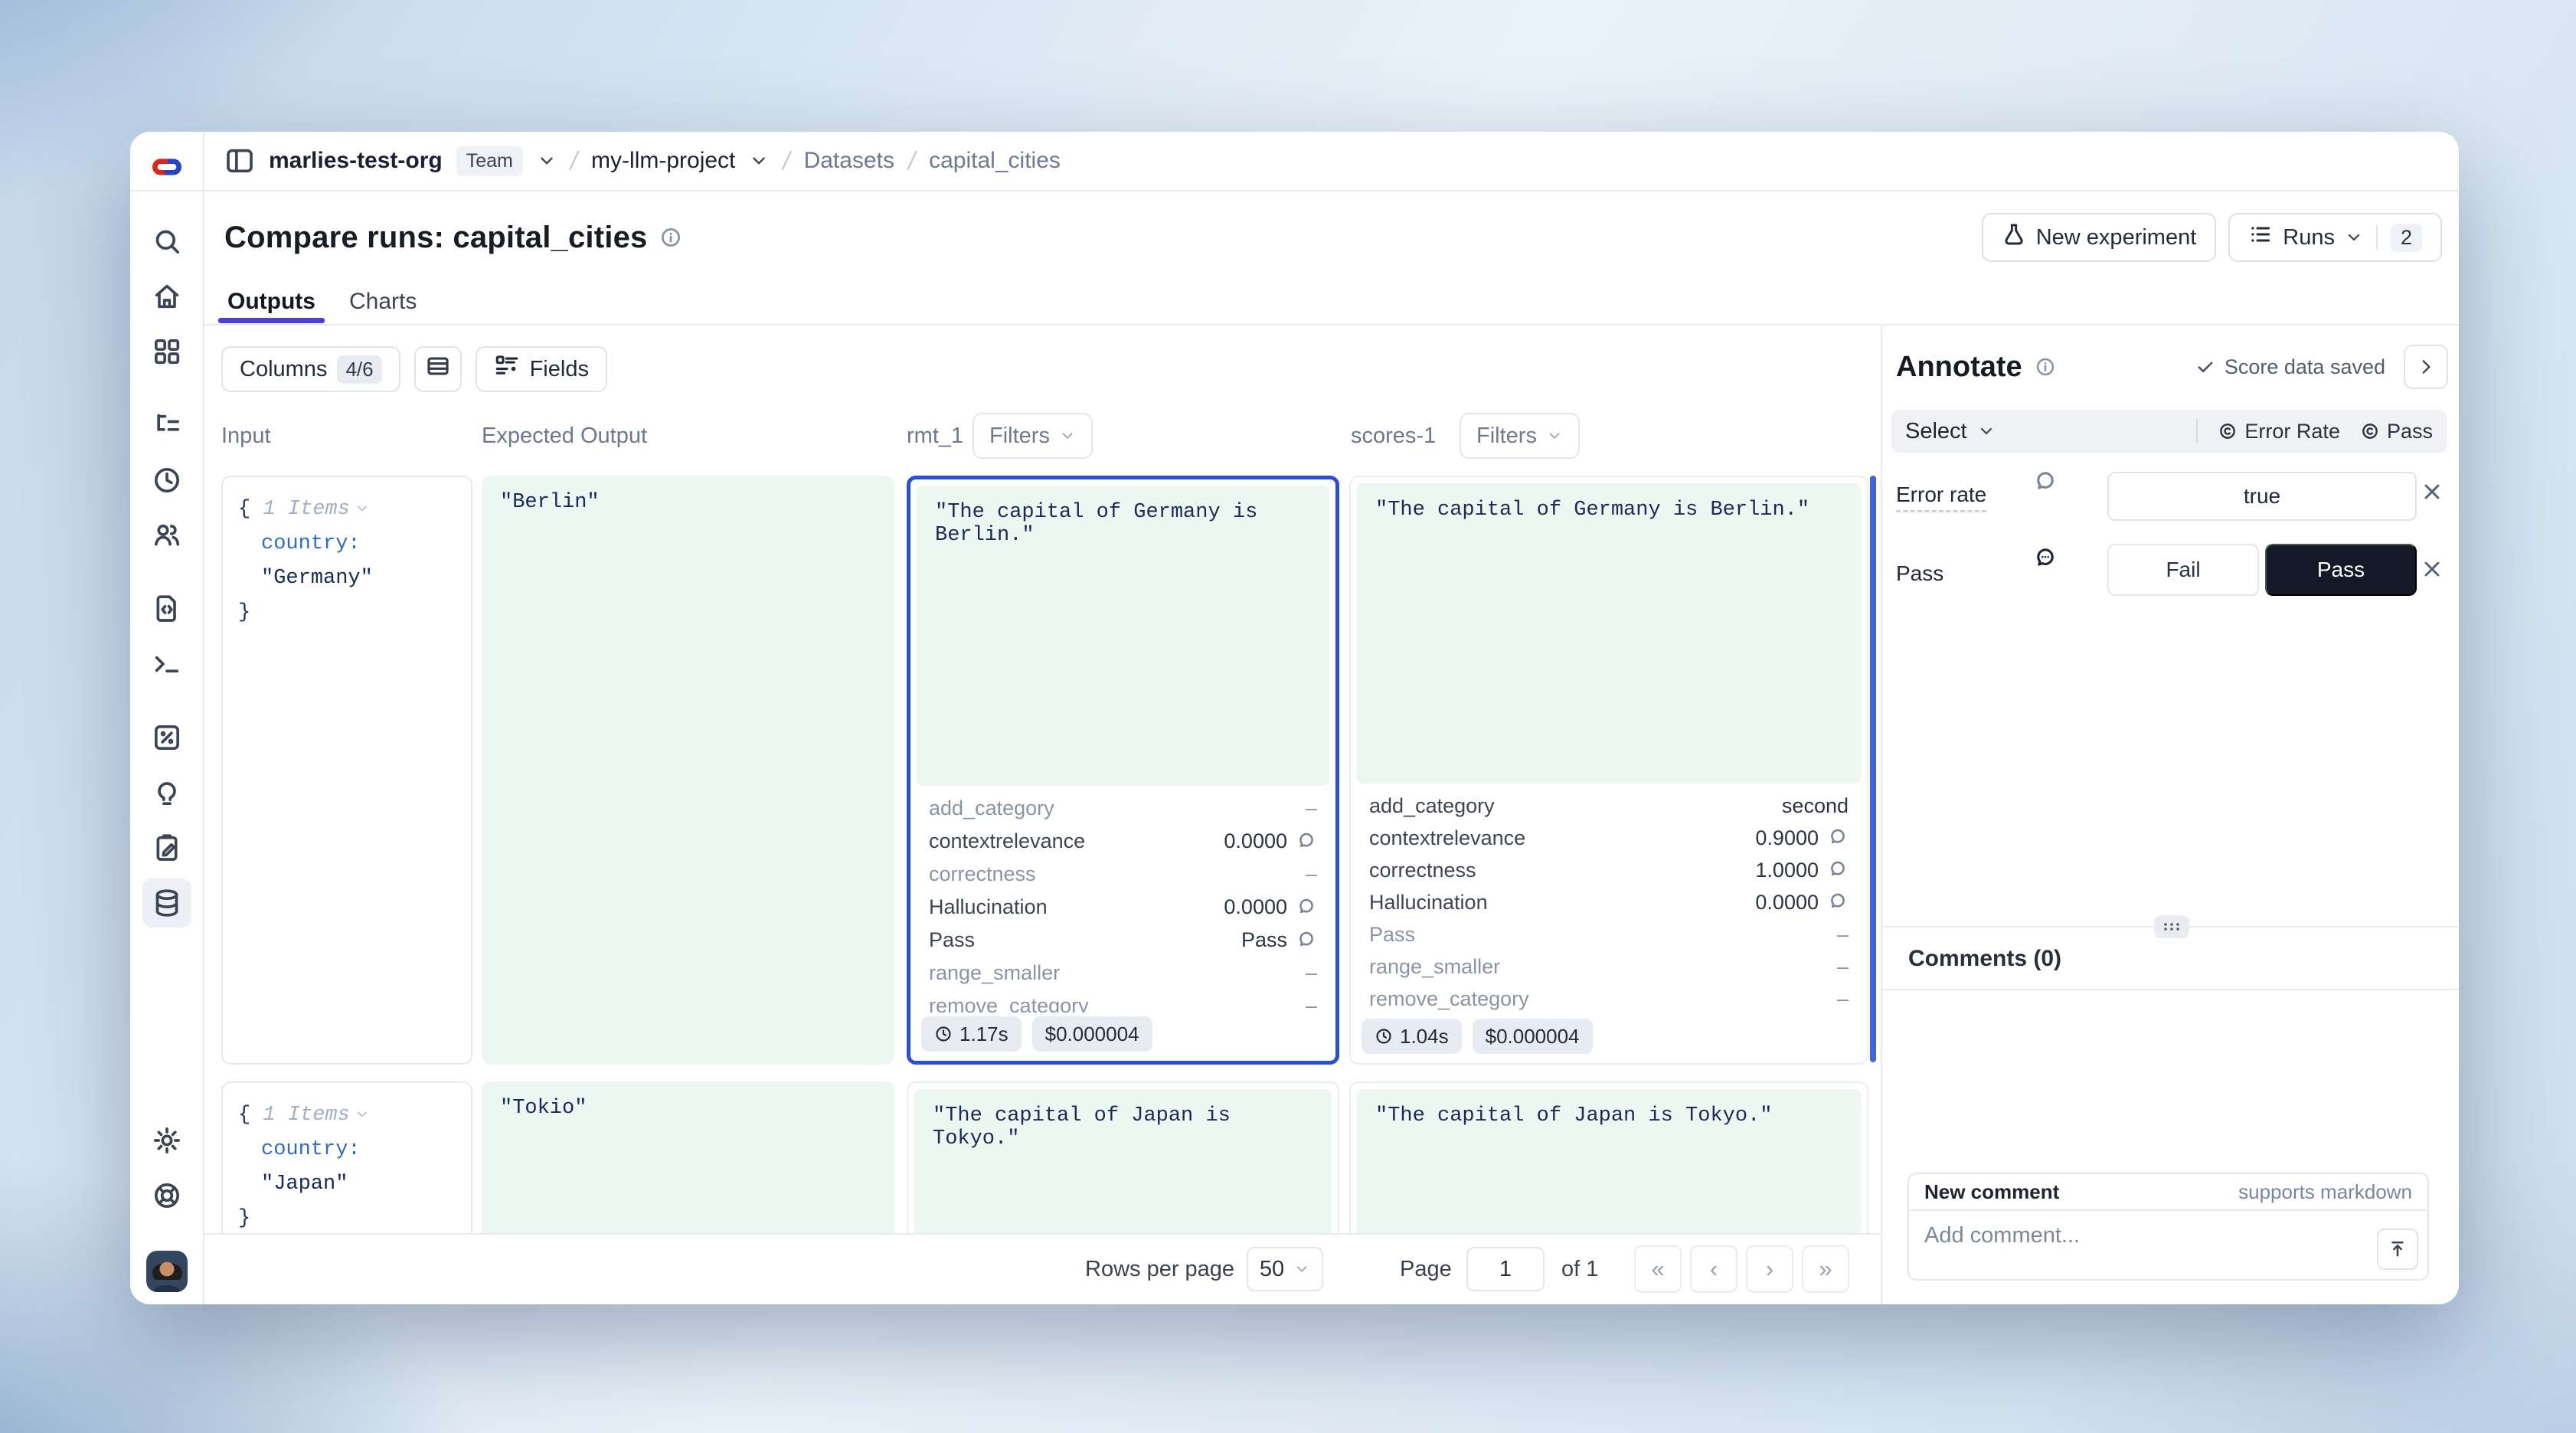  I want to click on next-page-button: ›, so click(1770, 1269).